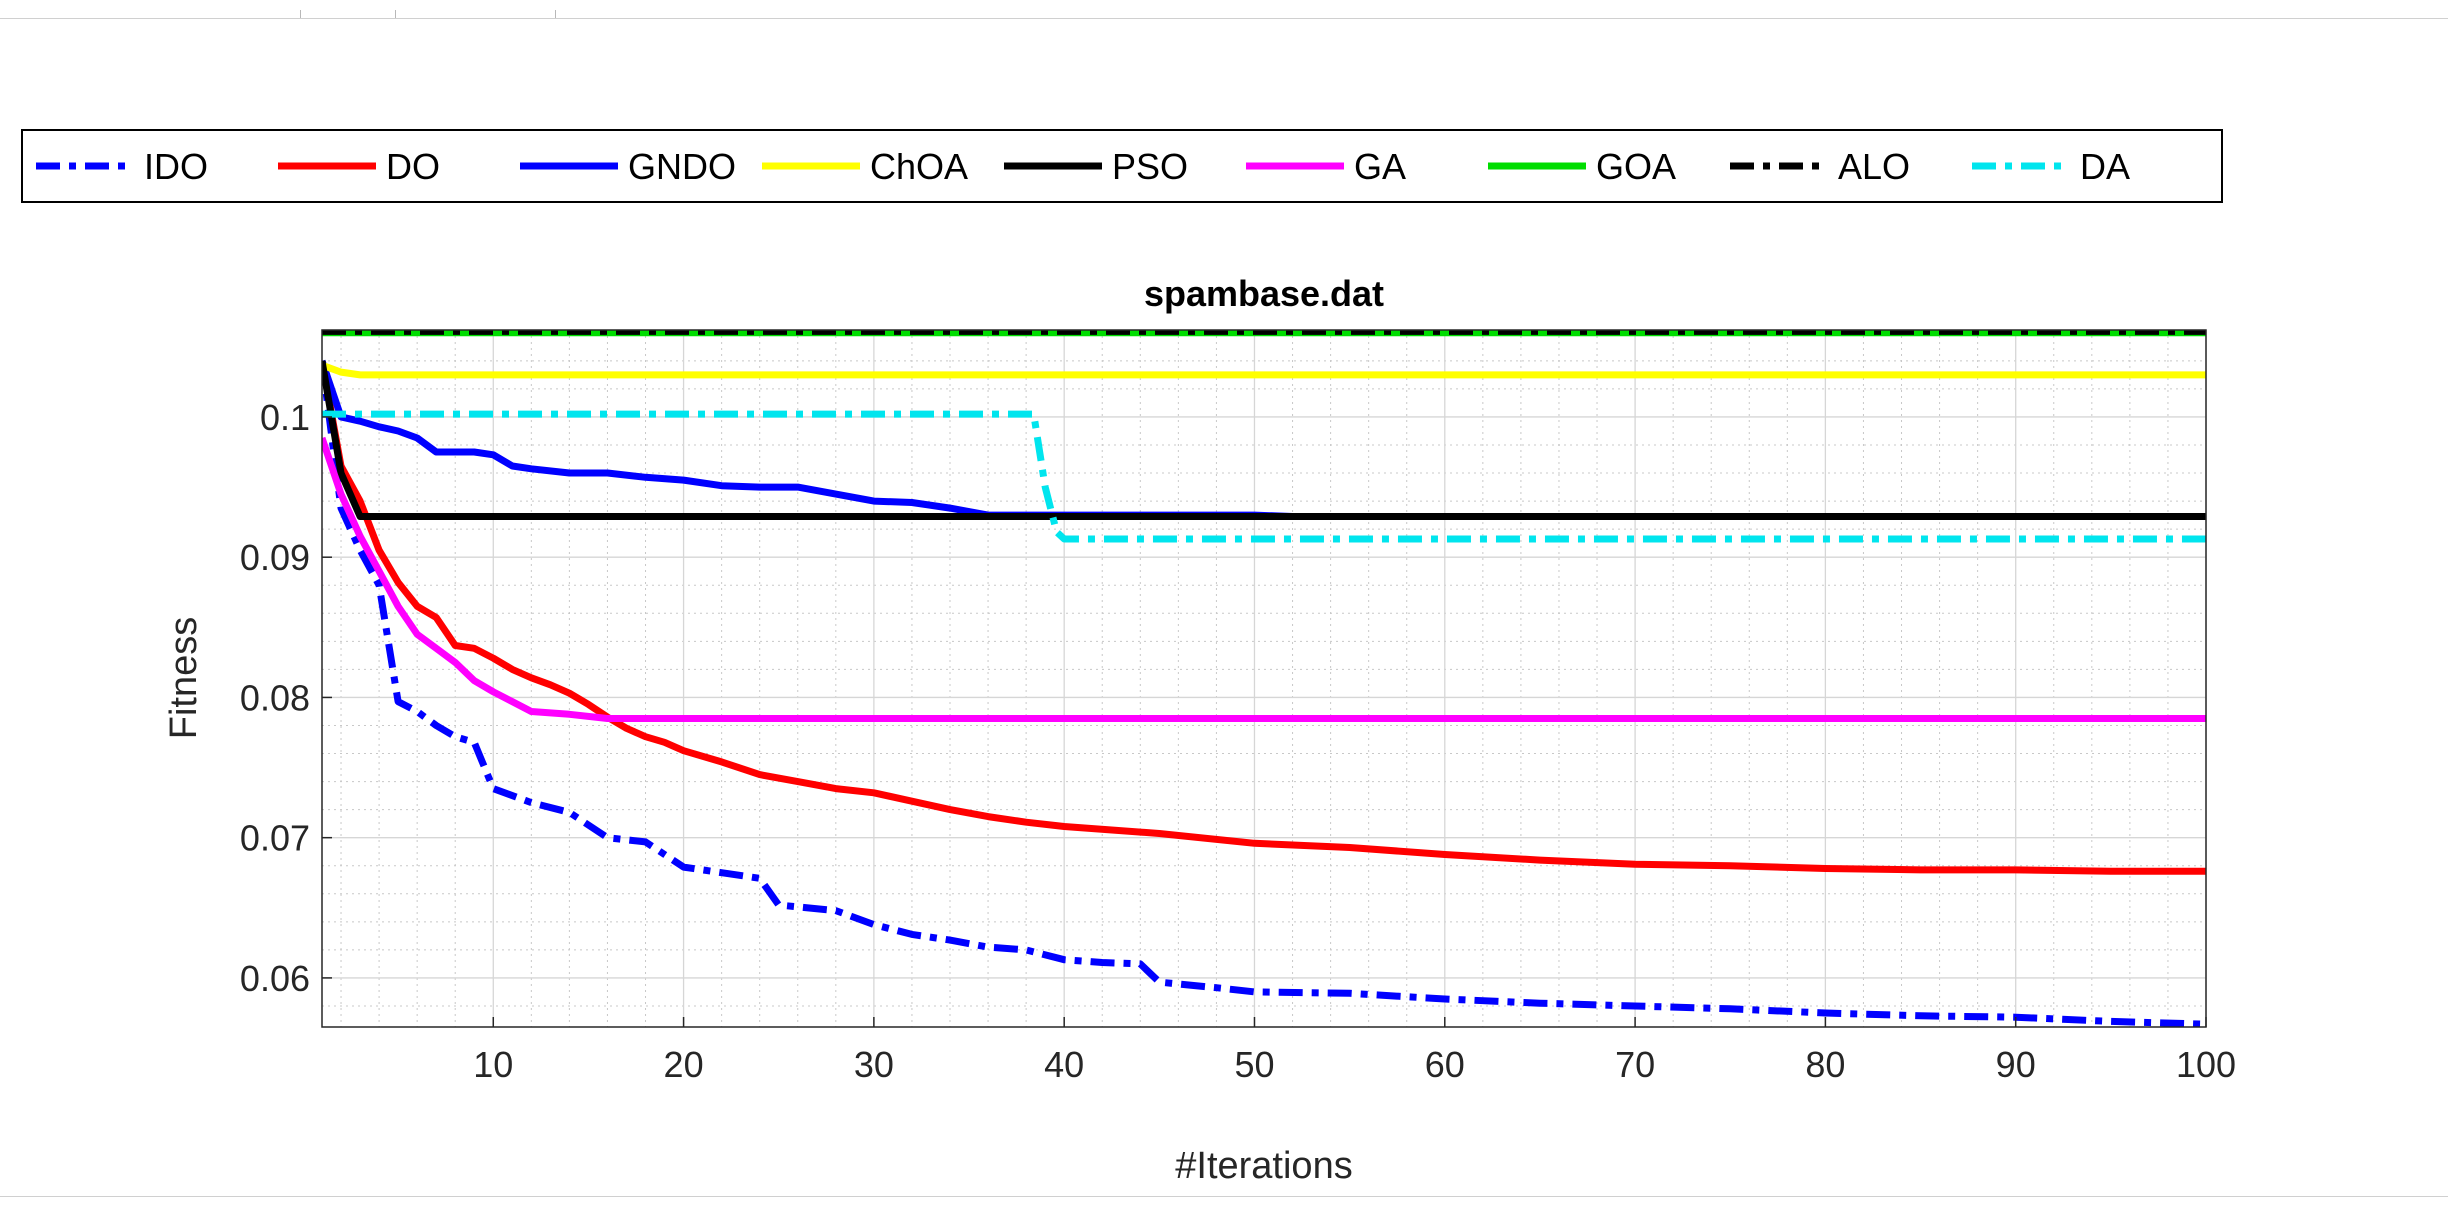 Image resolution: width=2448 pixels, height=1213 pixels. What do you see at coordinates (184, 678) in the screenshot?
I see `y-axis-label: Fitness` at bounding box center [184, 678].